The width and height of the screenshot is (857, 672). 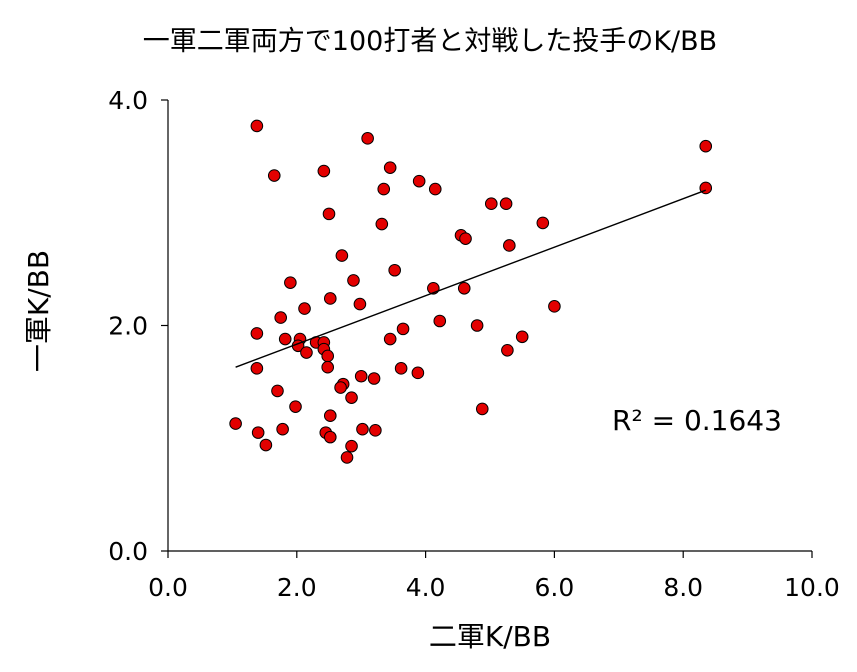 What do you see at coordinates (683, 587) in the screenshot?
I see `x-tick-label: 8.0` at bounding box center [683, 587].